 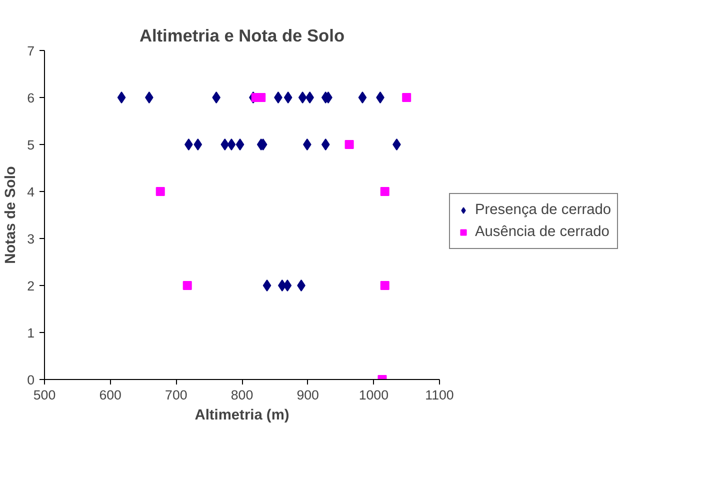 What do you see at coordinates (31, 286) in the screenshot?
I see `y-tick-label: 2` at bounding box center [31, 286].